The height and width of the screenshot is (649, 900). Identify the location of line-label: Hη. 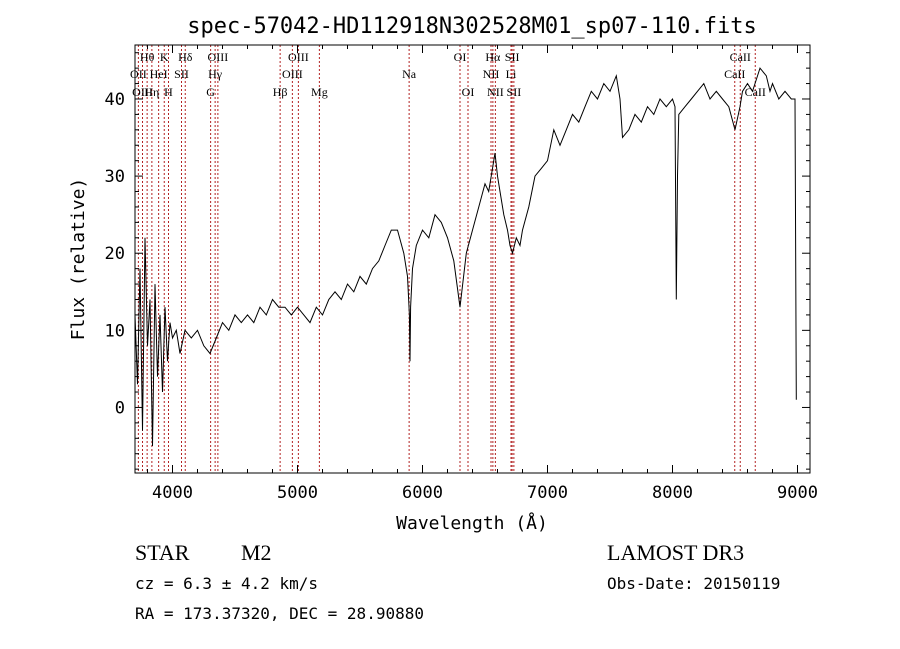
(151, 92).